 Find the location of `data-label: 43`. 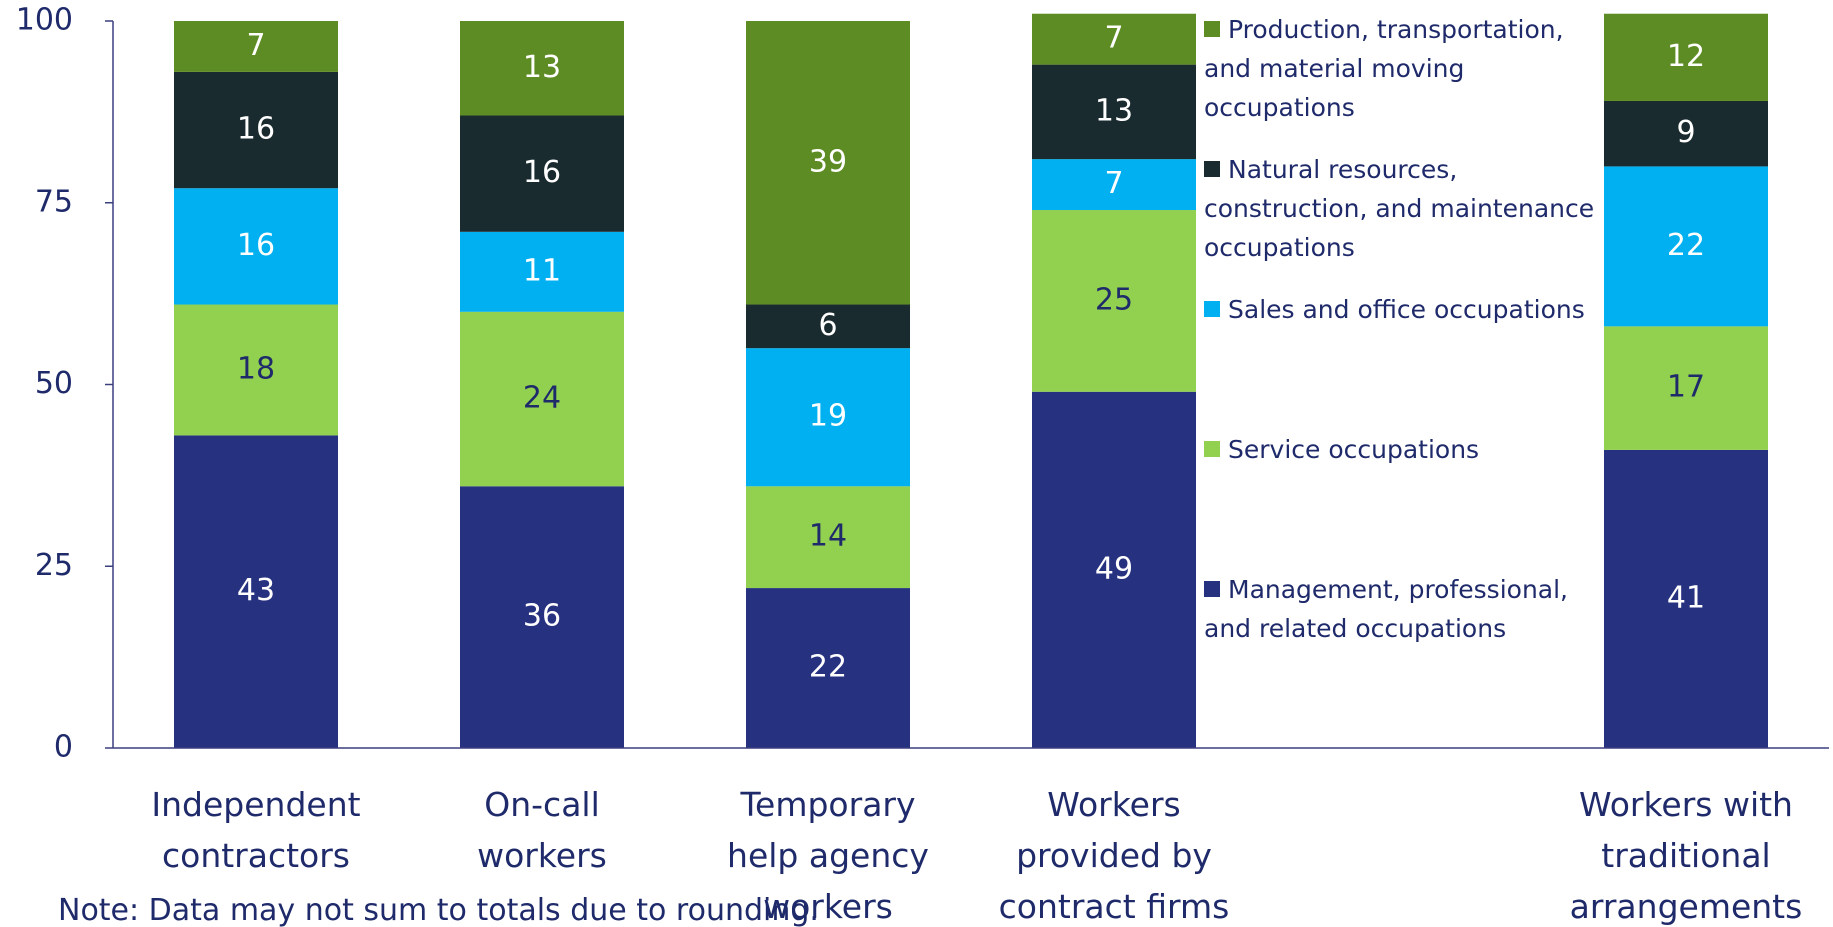

data-label: 43 is located at coordinates (256, 590).